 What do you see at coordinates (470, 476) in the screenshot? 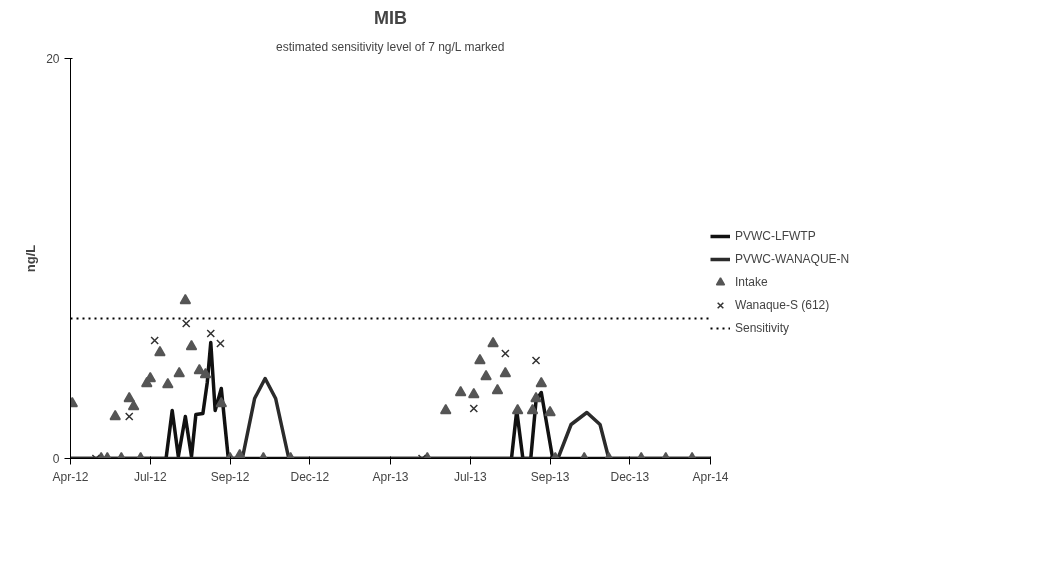
I see `x-tick-label: Jul-13` at bounding box center [470, 476].